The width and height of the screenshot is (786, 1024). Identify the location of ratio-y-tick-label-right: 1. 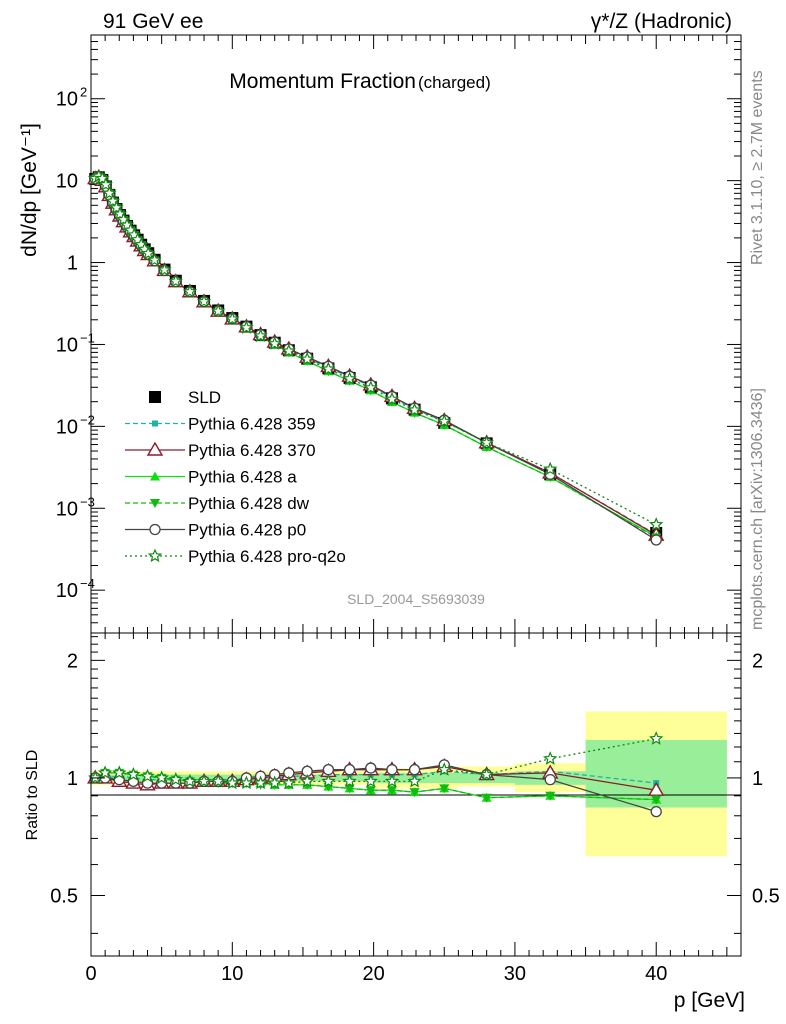
(757, 779).